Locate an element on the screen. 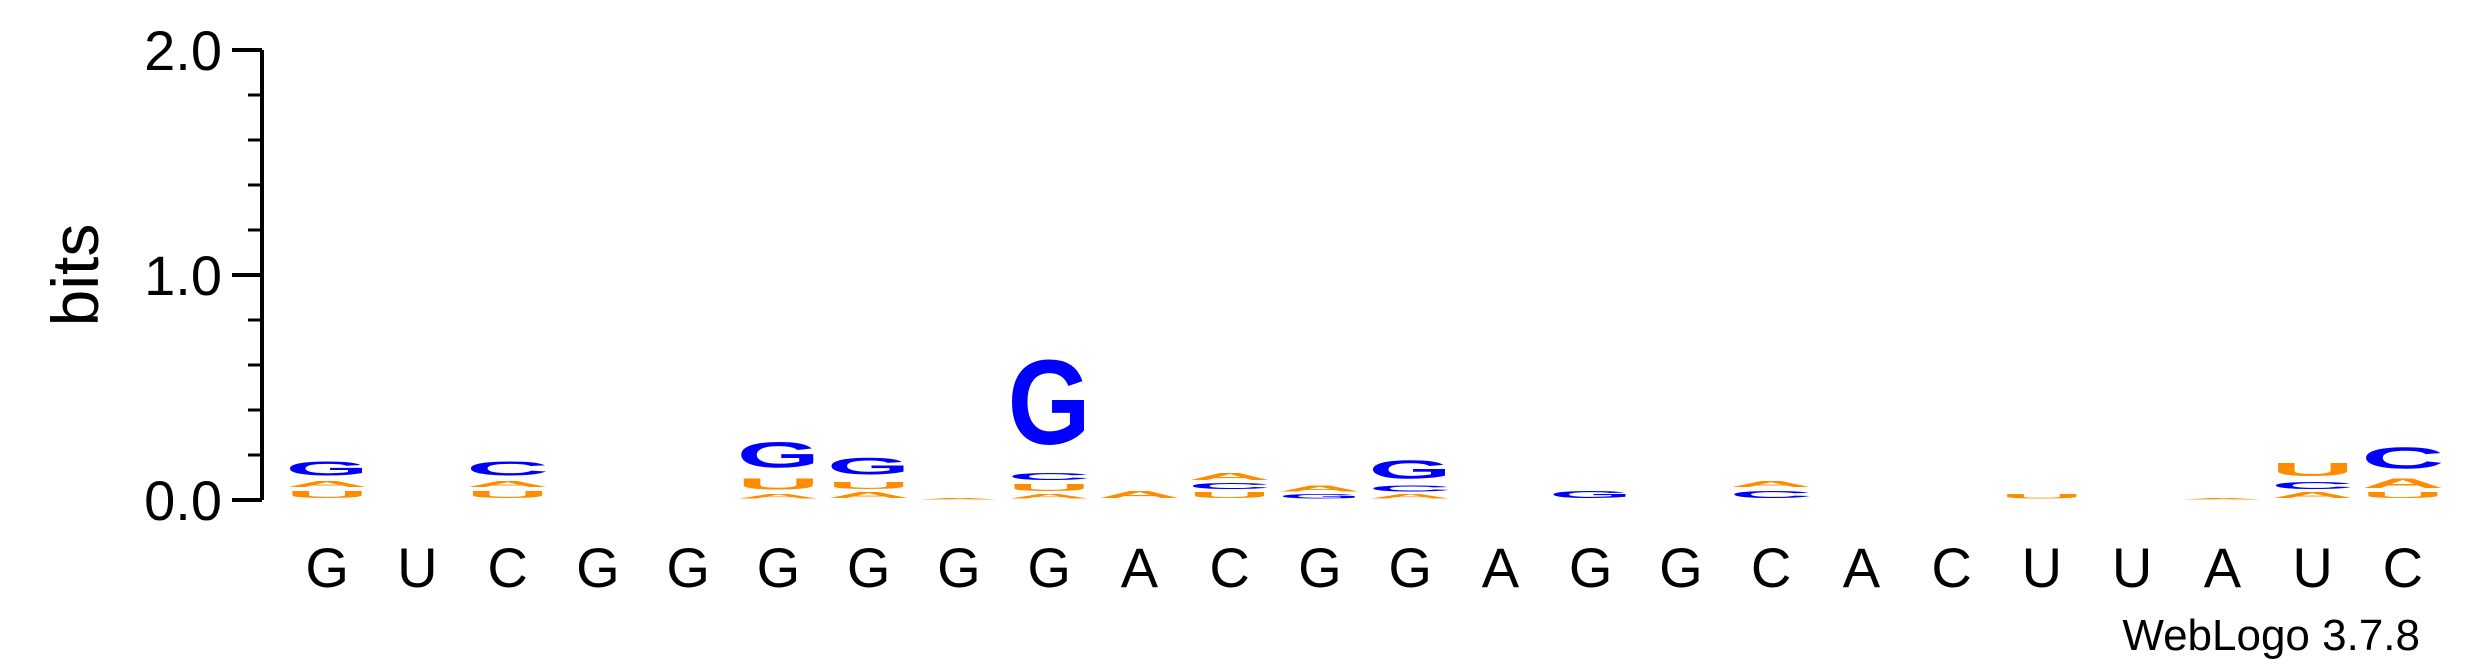  footer-credit: WebLogo 3.7.8 is located at coordinates (2271, 635).